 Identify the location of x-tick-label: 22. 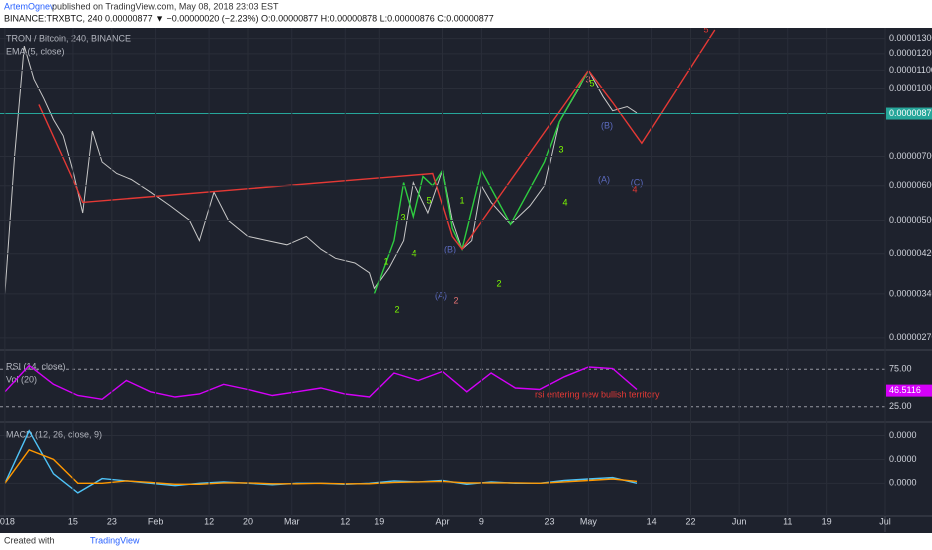
(690, 521).